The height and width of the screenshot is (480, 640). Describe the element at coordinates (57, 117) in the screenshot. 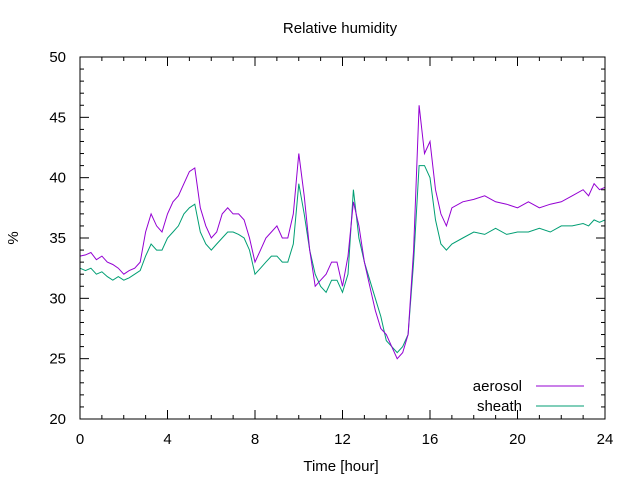

I see `y-tick-label: 45` at that location.